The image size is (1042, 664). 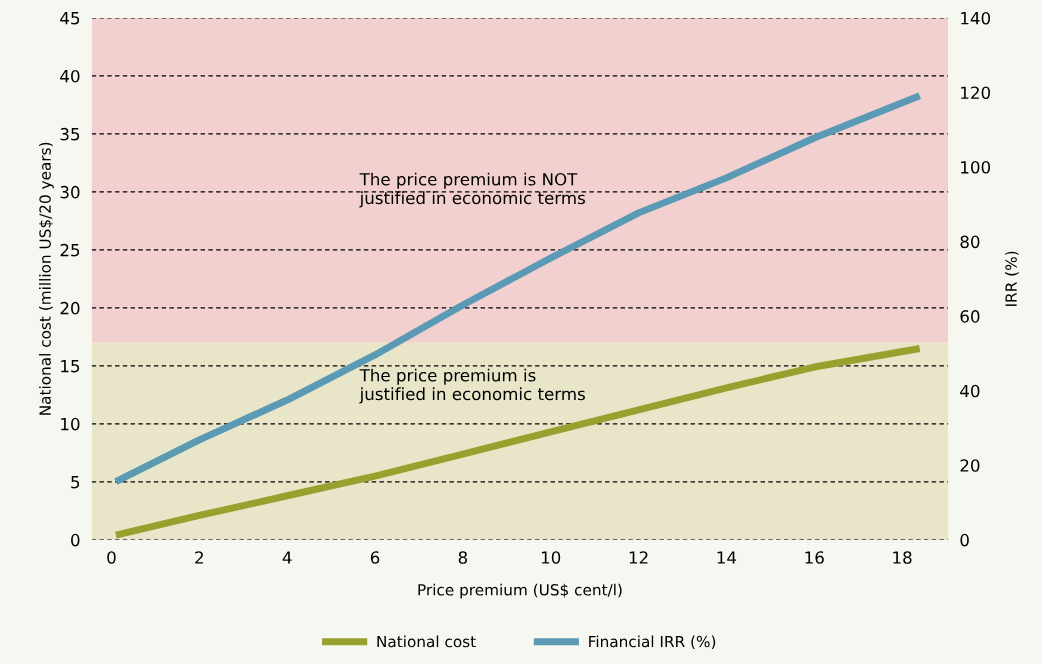 What do you see at coordinates (426, 641) in the screenshot?
I see `legend-label: National cost` at bounding box center [426, 641].